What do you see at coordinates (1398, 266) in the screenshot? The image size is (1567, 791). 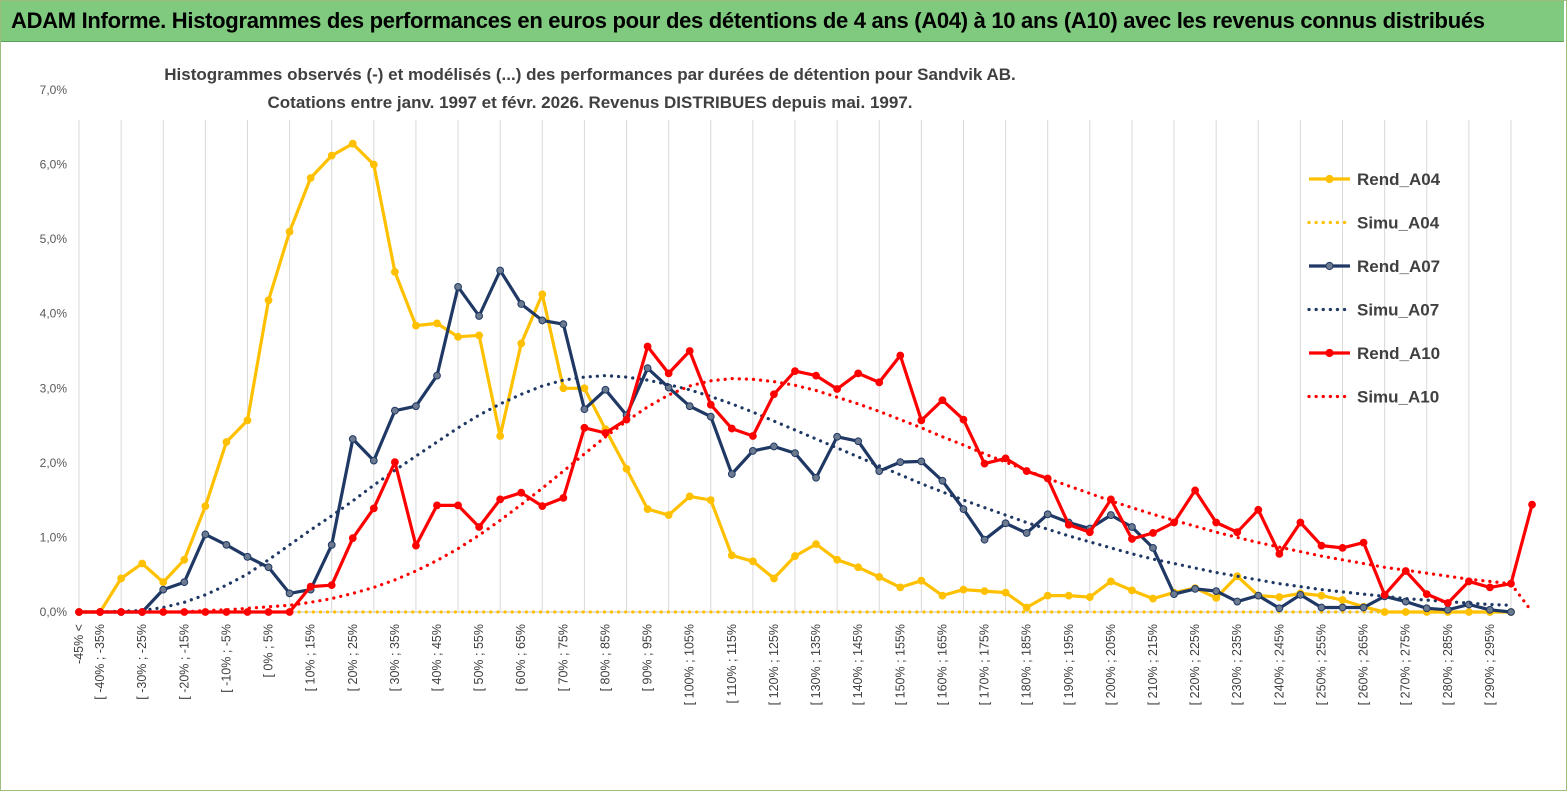 I see `legend-label-rend-a07: Rend_A07` at bounding box center [1398, 266].